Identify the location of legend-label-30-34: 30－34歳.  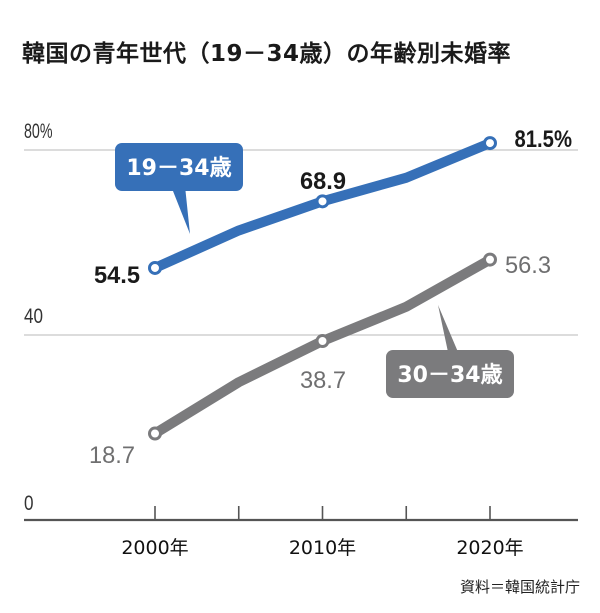
(449, 375).